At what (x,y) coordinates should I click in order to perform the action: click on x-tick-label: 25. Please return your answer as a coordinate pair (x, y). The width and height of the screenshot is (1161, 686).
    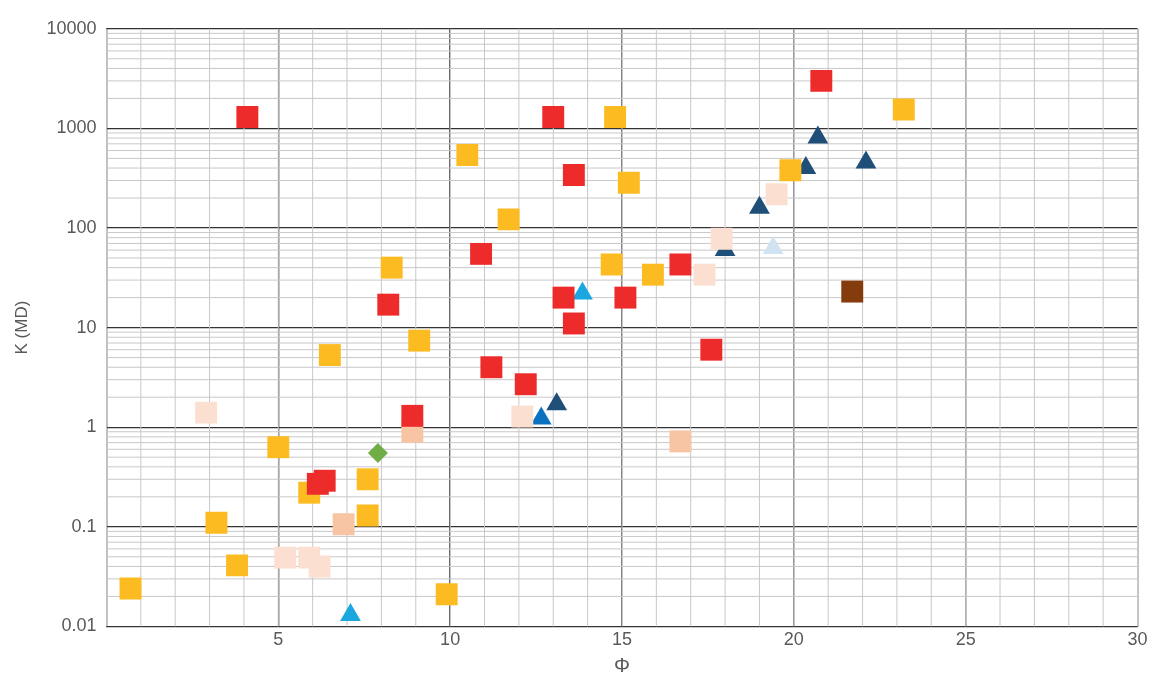
    Looking at the image, I should click on (965, 639).